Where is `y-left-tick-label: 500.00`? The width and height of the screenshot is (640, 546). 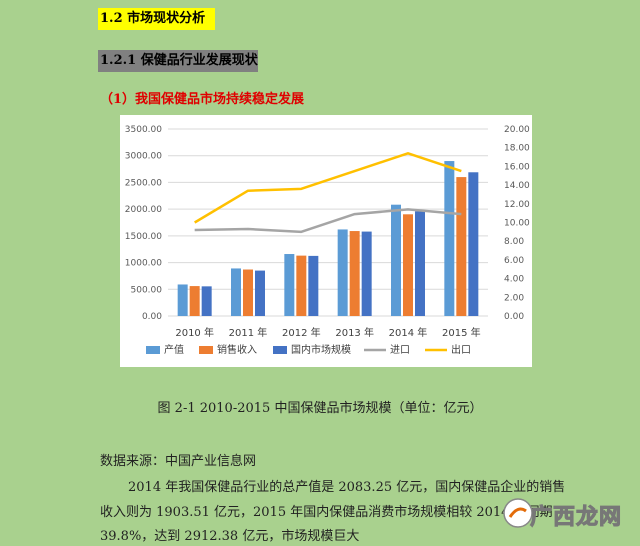
y-left-tick-label: 500.00 is located at coordinates (147, 290).